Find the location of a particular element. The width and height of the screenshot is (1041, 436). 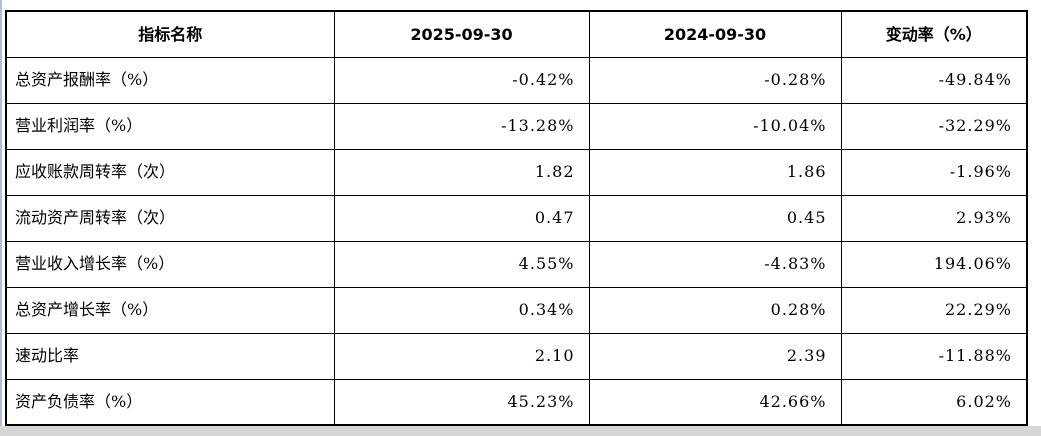

value-2024-cell: 42.66% is located at coordinates (715, 402).